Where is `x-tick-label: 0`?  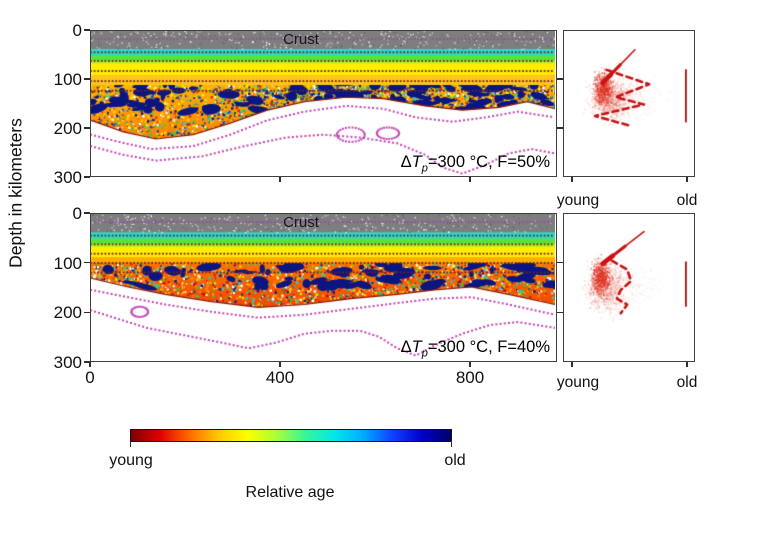 x-tick-label: 0 is located at coordinates (90, 377).